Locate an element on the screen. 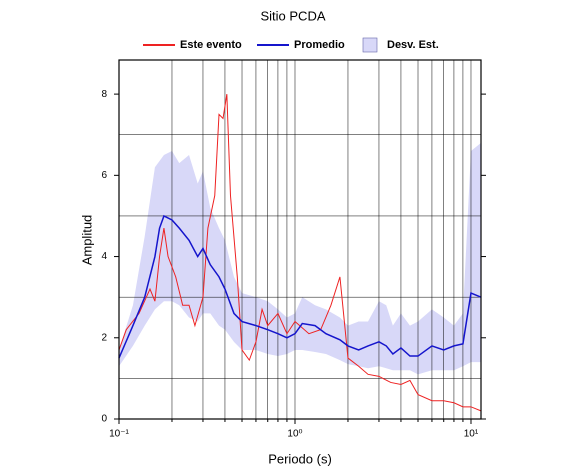 This screenshot has width=586, height=475. y-tick-label: 6 is located at coordinates (104, 175).